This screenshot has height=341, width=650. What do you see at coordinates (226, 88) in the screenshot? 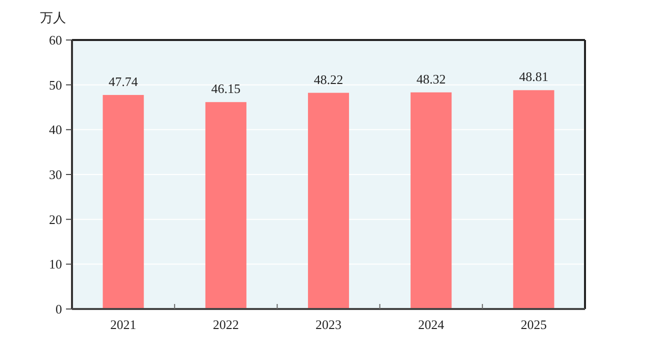
I see `data-label: 46.15` at bounding box center [226, 88].